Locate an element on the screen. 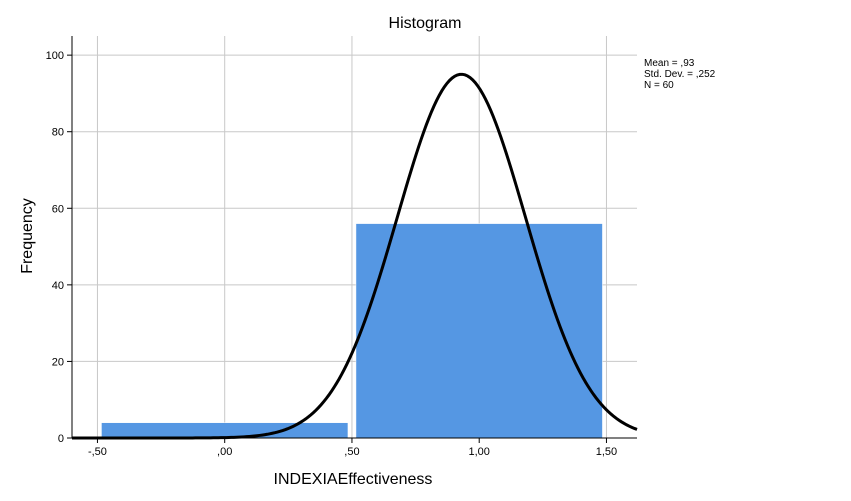 Image resolution: width=851 pixels, height=501 pixels. x-tick-label: 1,50 is located at coordinates (606, 452).